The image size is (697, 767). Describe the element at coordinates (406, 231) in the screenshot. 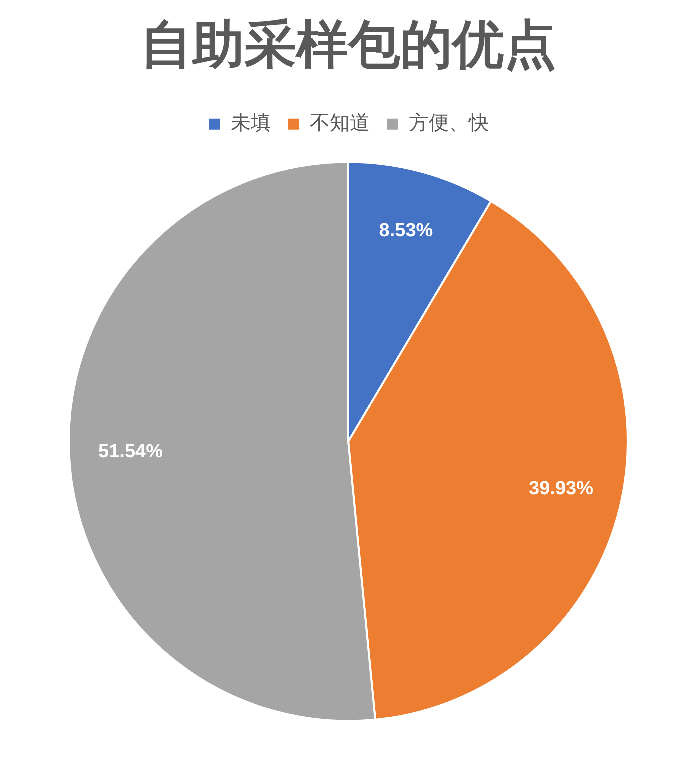

I see `data-label: 8.53%` at that location.